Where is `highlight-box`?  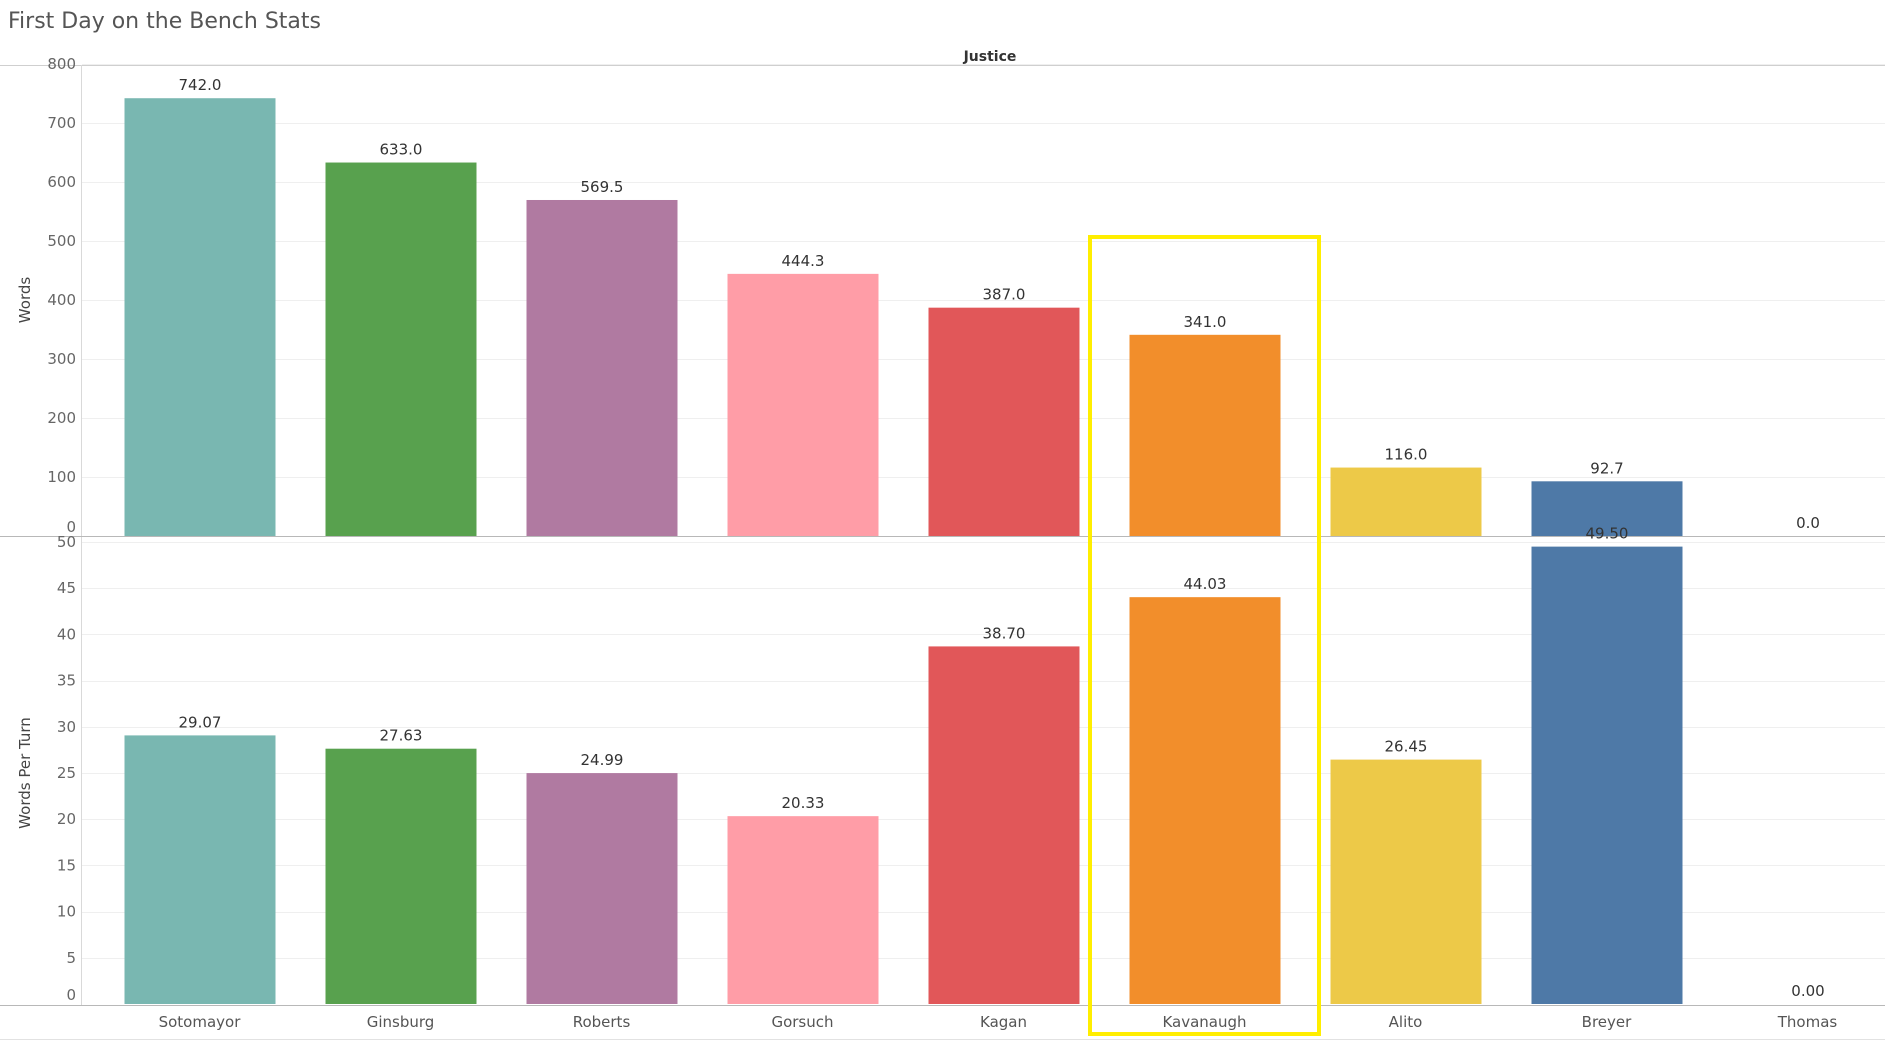
highlight-box is located at coordinates (1204, 635).